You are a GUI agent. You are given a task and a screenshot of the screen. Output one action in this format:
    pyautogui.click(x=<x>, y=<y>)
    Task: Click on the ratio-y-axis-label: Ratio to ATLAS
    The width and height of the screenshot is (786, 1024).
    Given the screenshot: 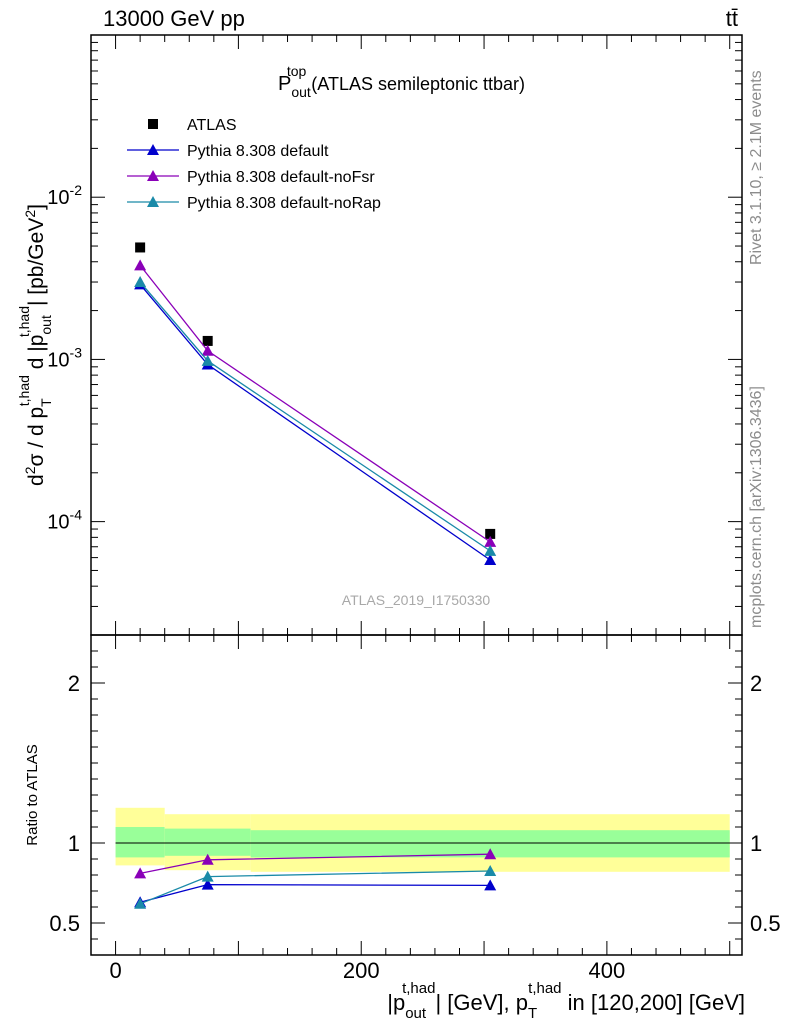 What is the action you would take?
    pyautogui.click(x=32, y=794)
    